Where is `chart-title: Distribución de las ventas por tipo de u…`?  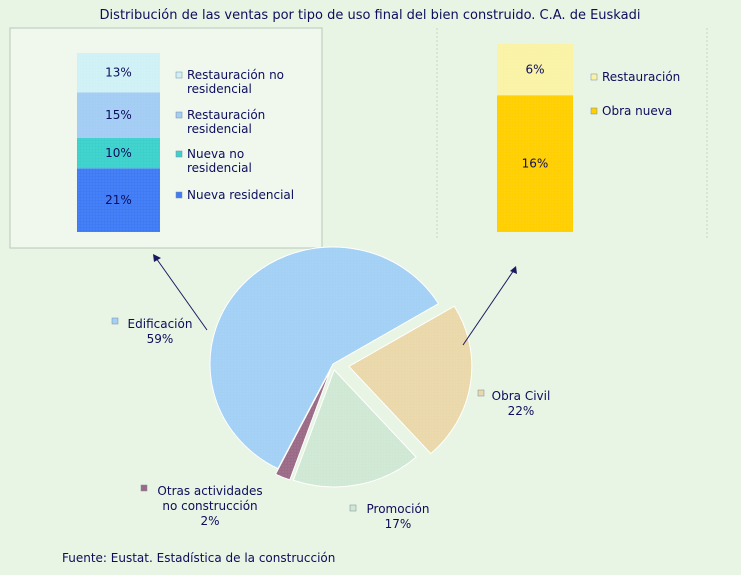
chart-title: Distribución de las ventas por tipo de u… is located at coordinates (370, 15).